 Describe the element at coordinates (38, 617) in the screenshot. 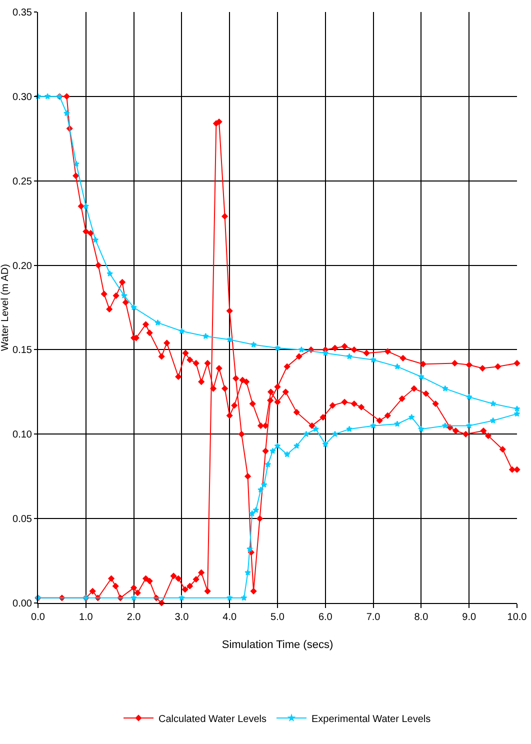

I see `x-tick-label: 0.0` at that location.